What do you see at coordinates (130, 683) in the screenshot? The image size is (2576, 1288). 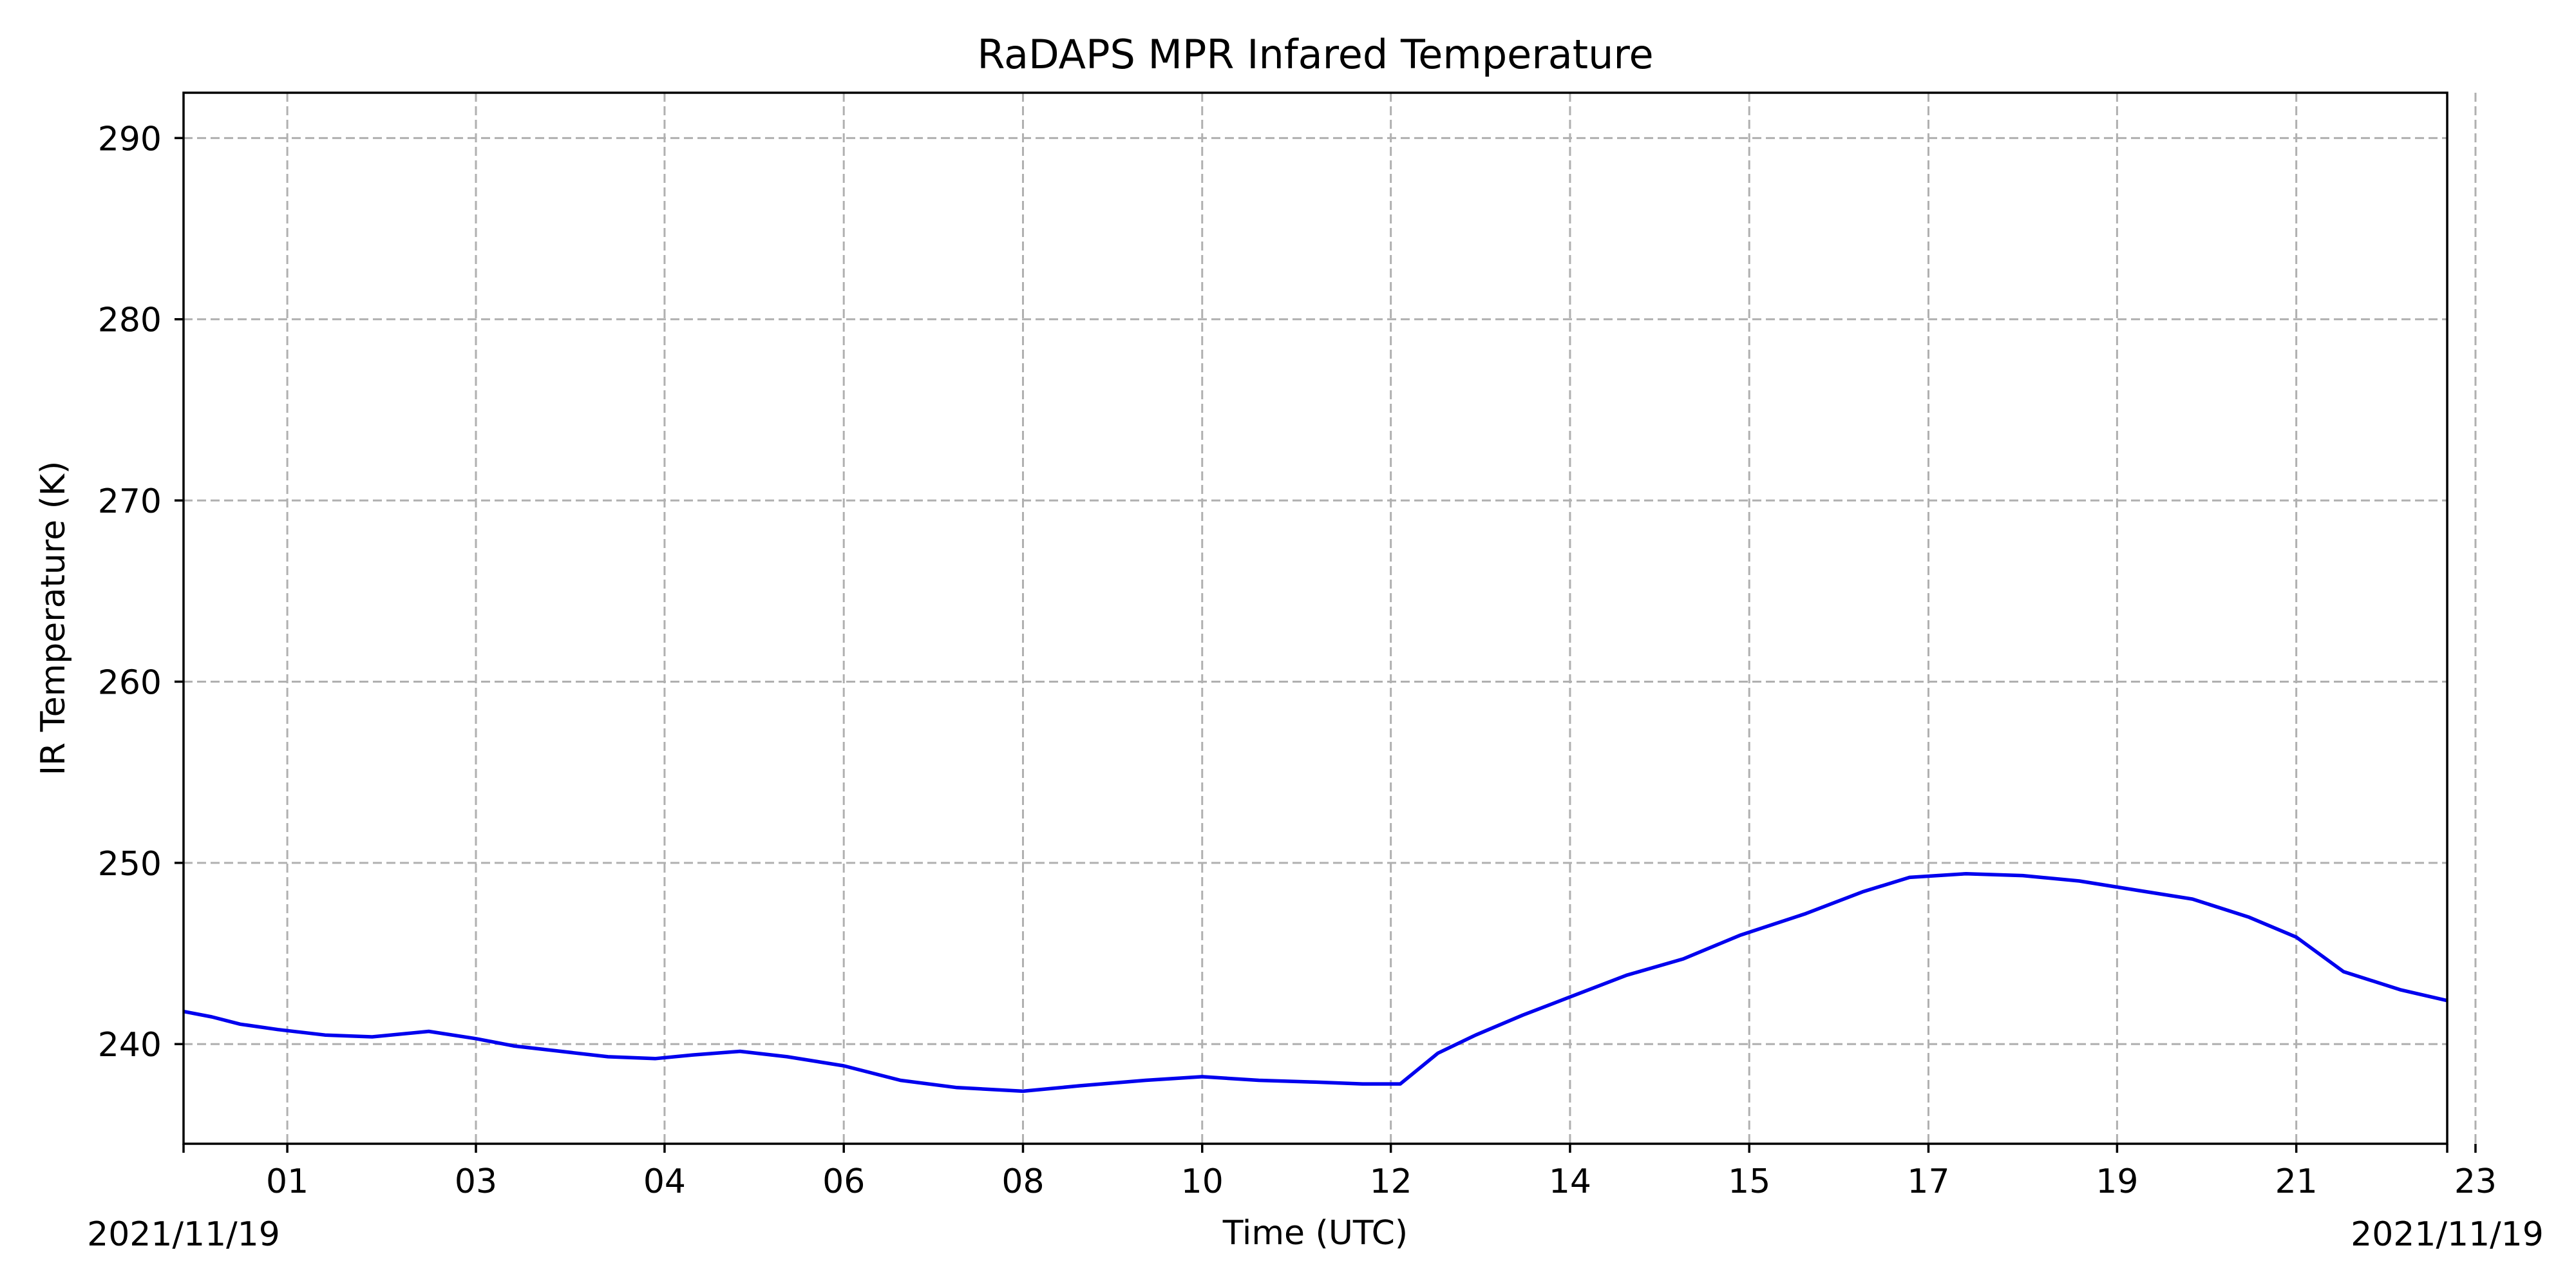 I see `y-tick-label: 260` at bounding box center [130, 683].